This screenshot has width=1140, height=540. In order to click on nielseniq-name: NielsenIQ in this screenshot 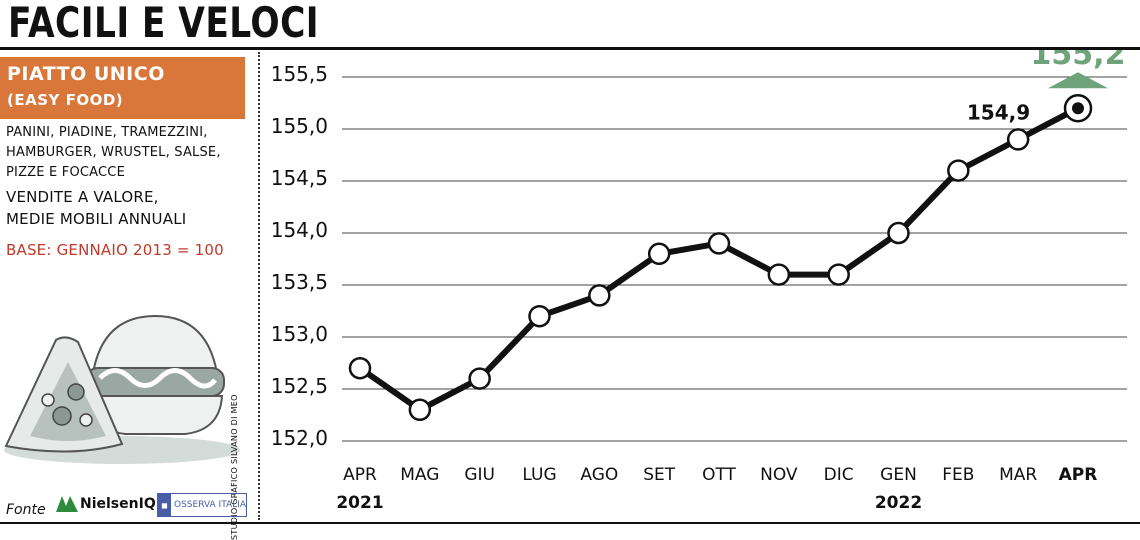, I will do `click(118, 504)`.